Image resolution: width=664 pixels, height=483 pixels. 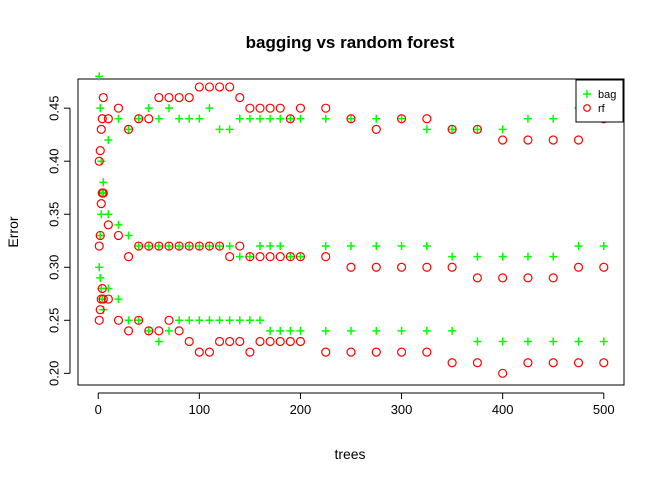 What do you see at coordinates (402, 409) in the screenshot?
I see `x-tick-label: 300` at bounding box center [402, 409].